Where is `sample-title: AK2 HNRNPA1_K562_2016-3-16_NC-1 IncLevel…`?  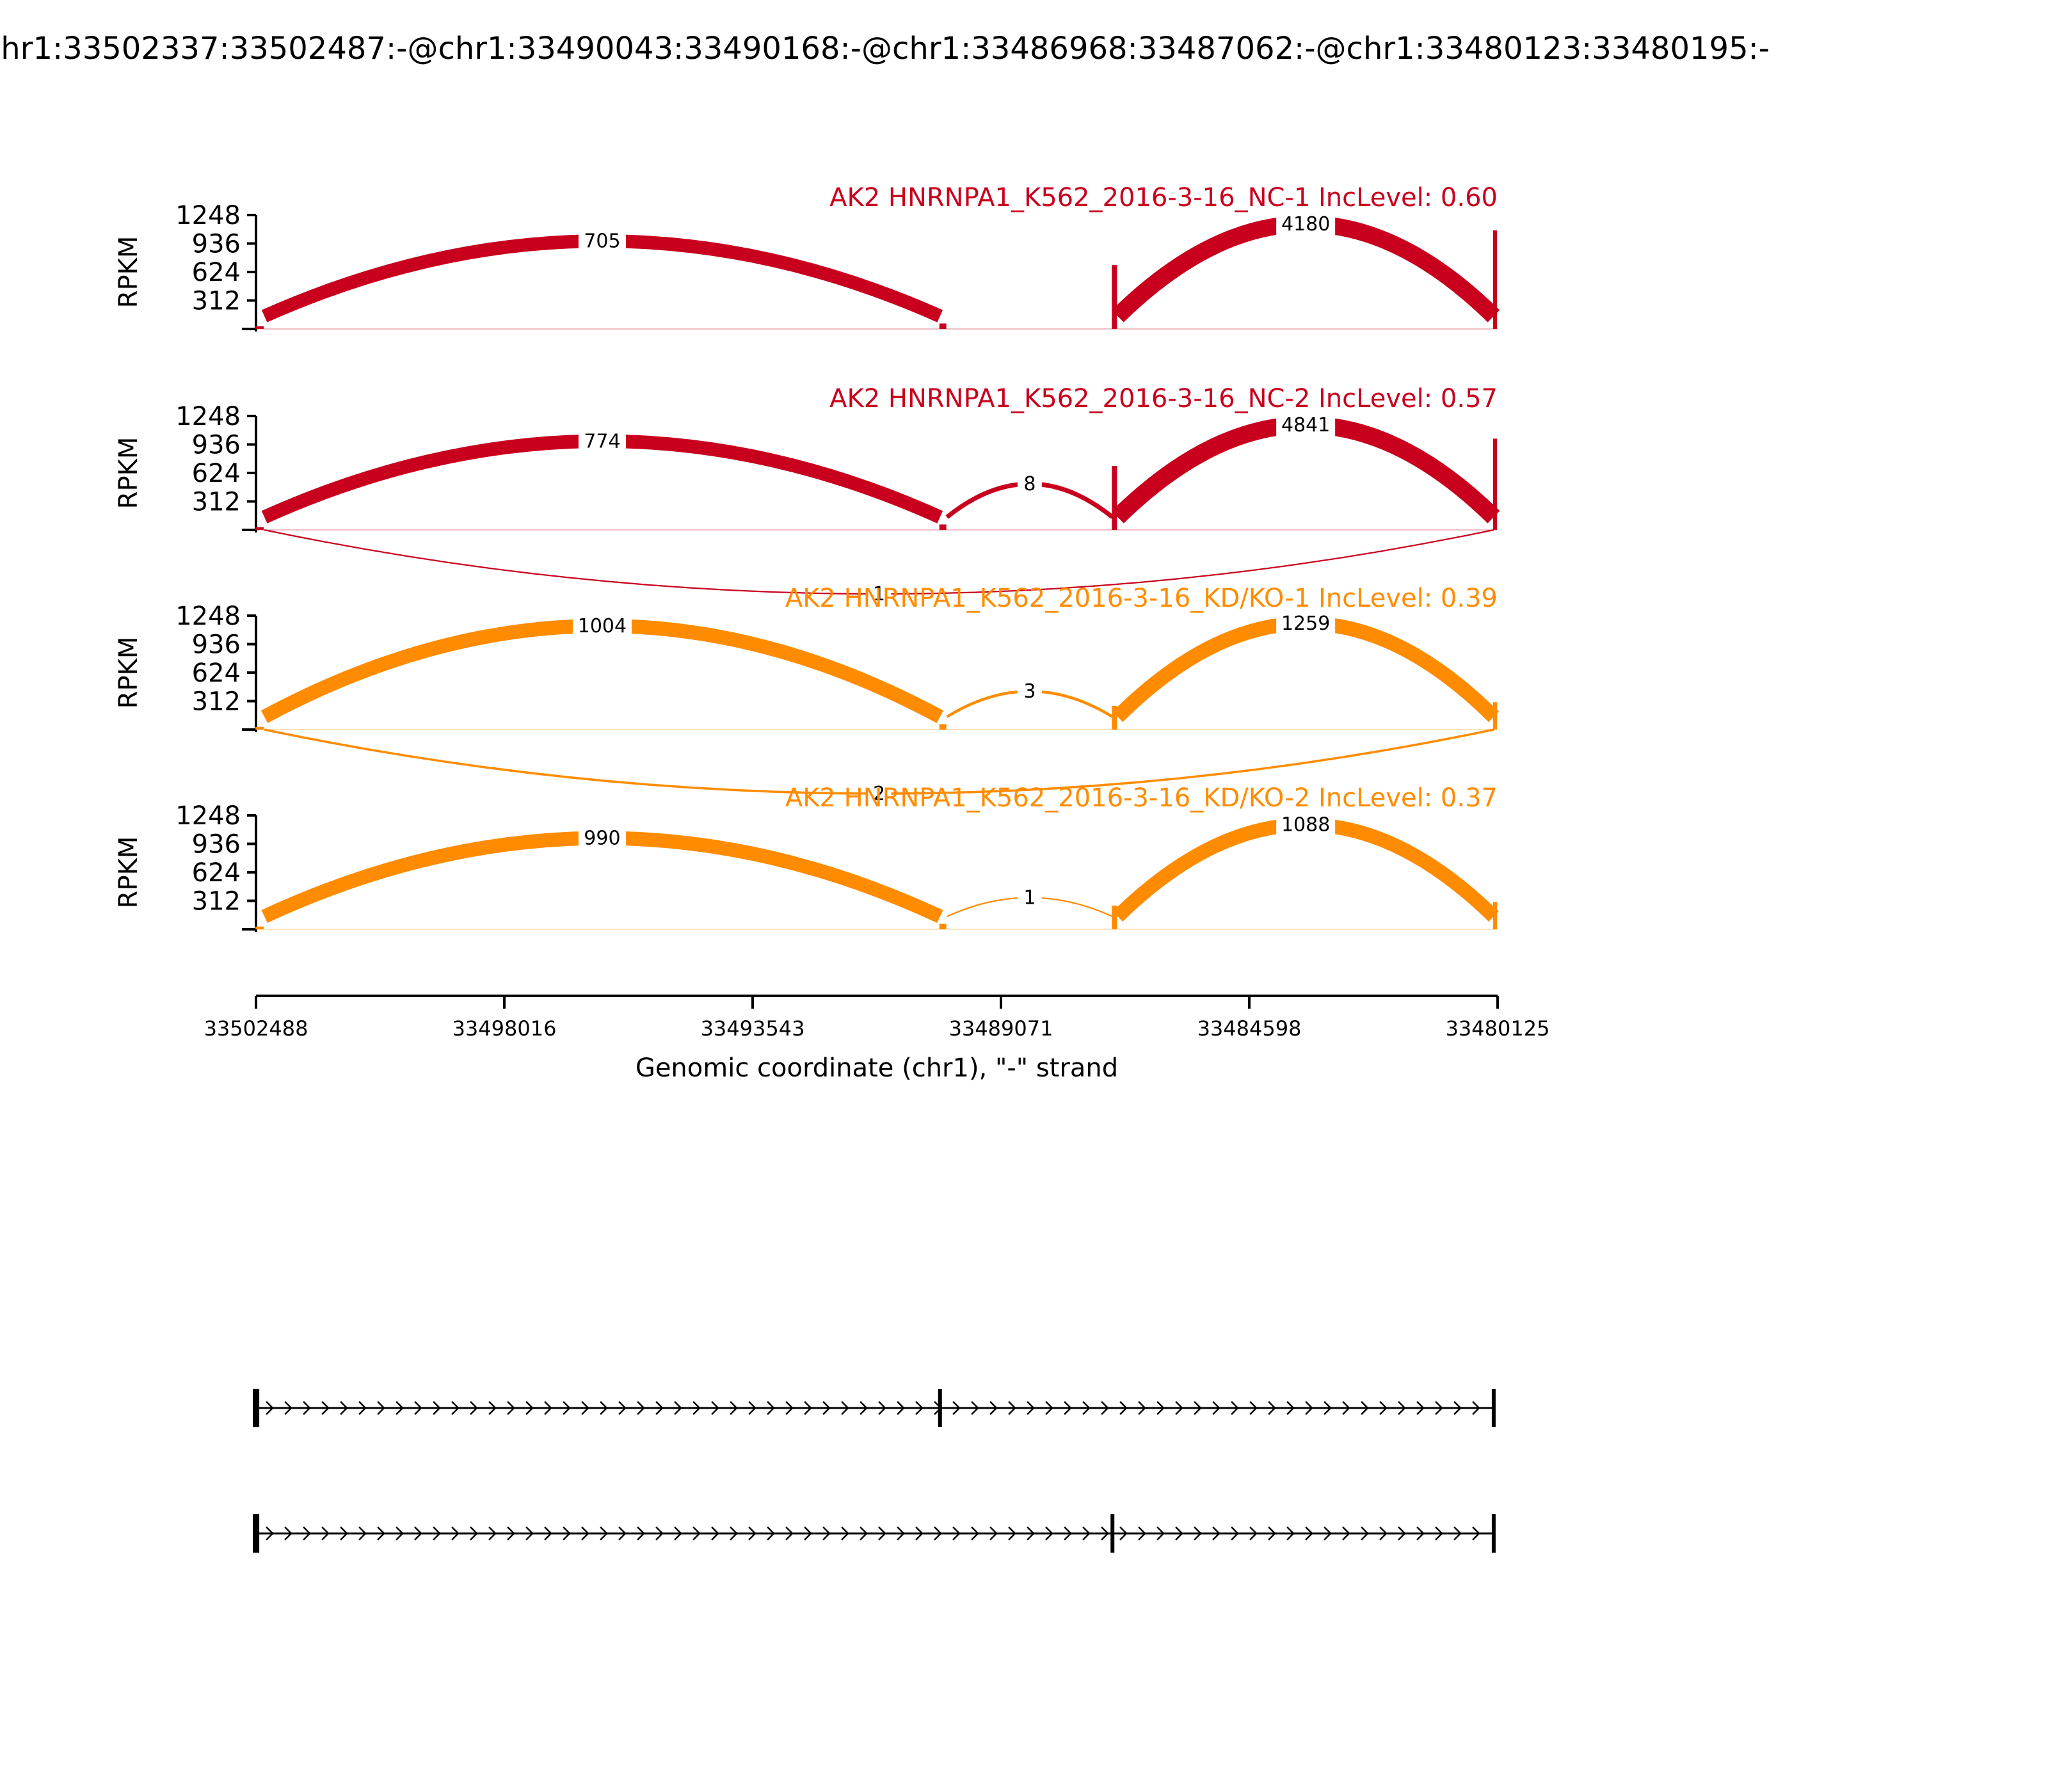 sample-title: AK2 HNRNPA1_K562_2016-3-16_NC-1 IncLevel… is located at coordinates (1163, 197).